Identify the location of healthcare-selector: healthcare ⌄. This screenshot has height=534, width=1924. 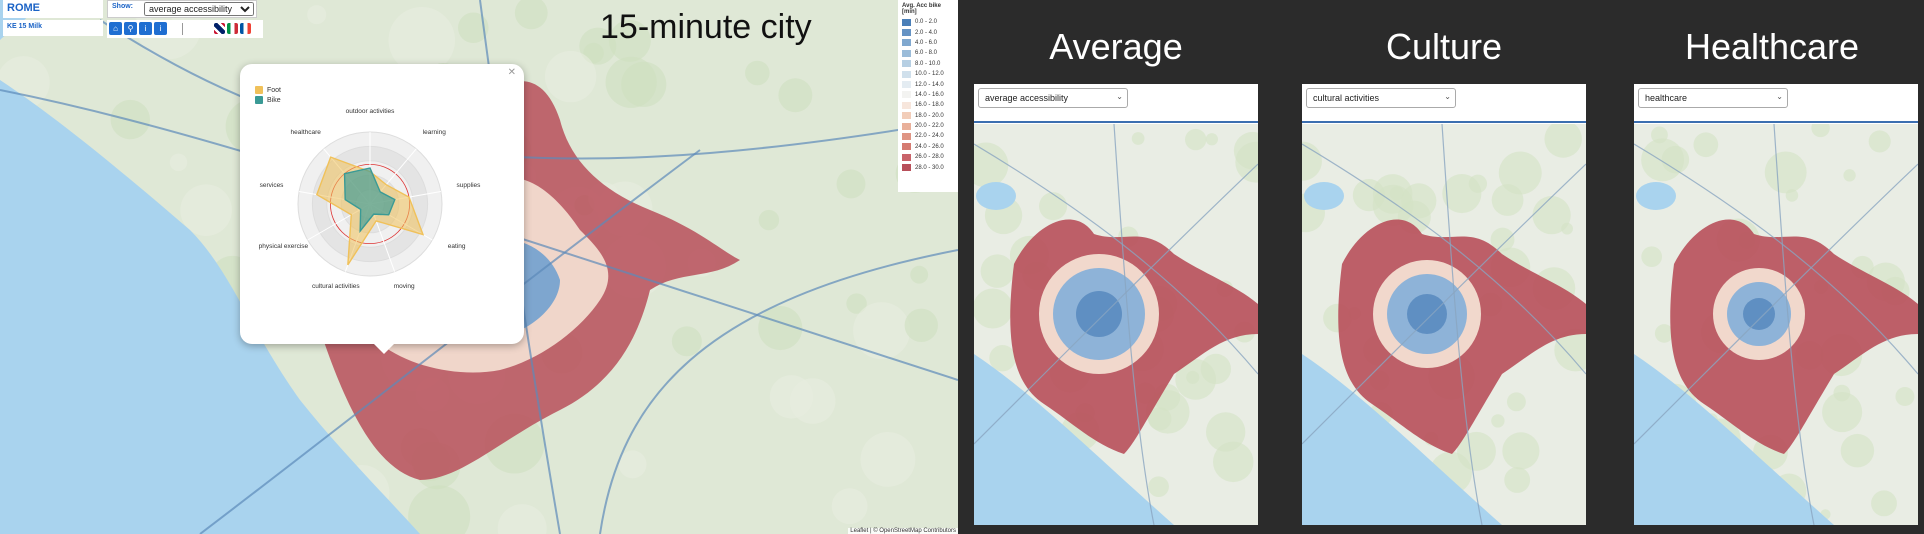
(1713, 98).